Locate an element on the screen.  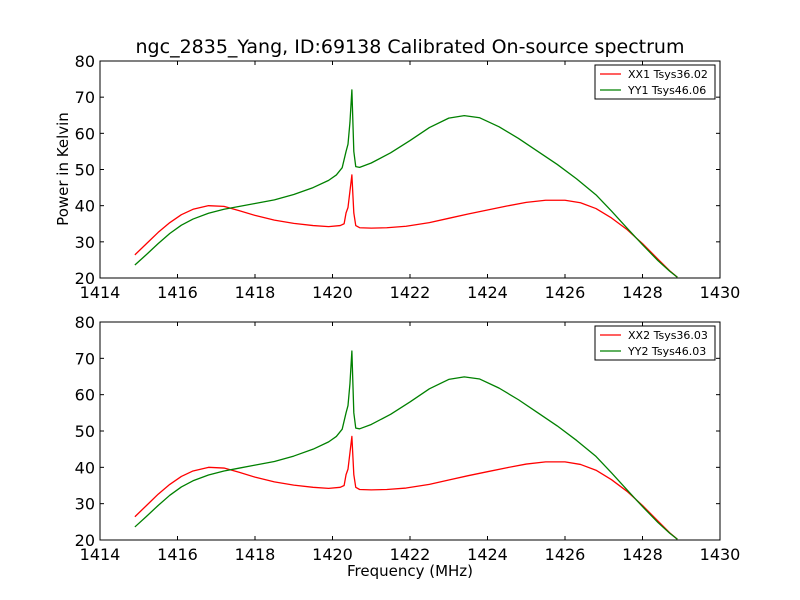
legend: XX2 Tsys36.03 YY2 Tsys46.03 is located at coordinates (655, 343).